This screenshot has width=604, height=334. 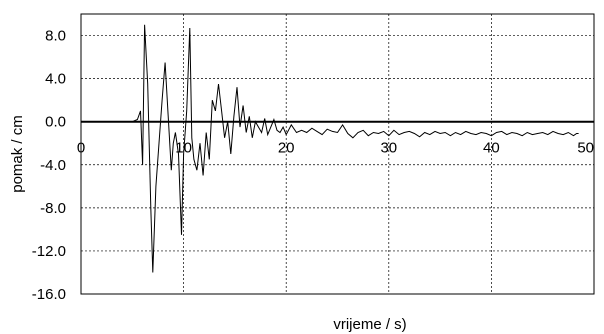 I want to click on x-tick-label-2: 20, so click(x=286, y=148).